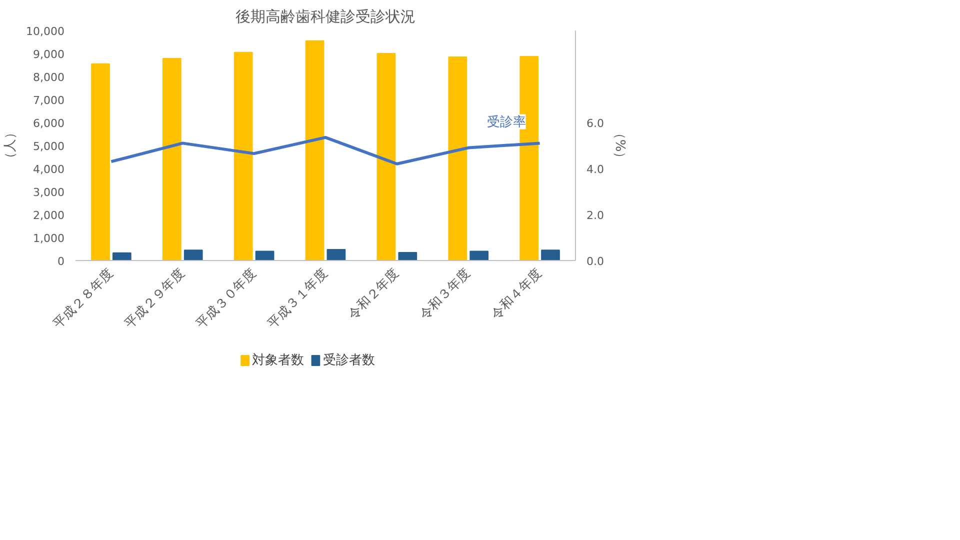 The image size is (960, 540). I want to click on x-tick-label: 平成３１年度, so click(297, 298).